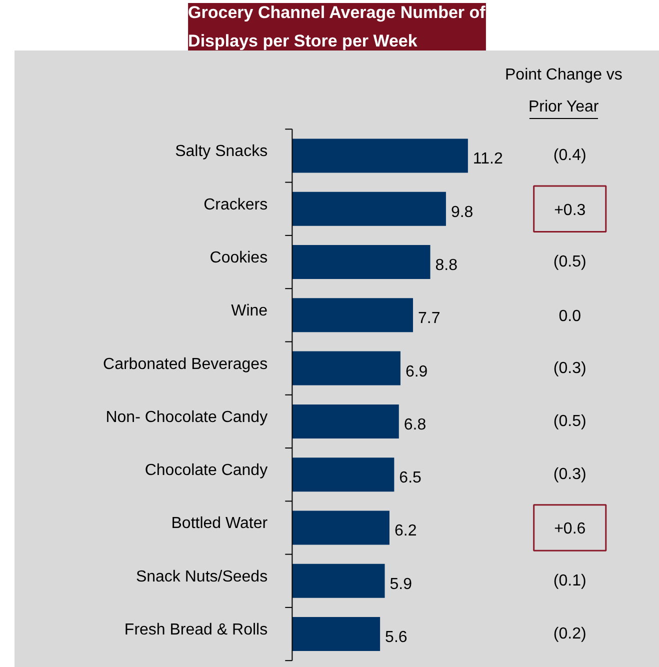 Image resolution: width=659 pixels, height=667 pixels. What do you see at coordinates (202, 577) in the screenshot?
I see `y-tick-label: Snack Nuts/Seeds` at bounding box center [202, 577].